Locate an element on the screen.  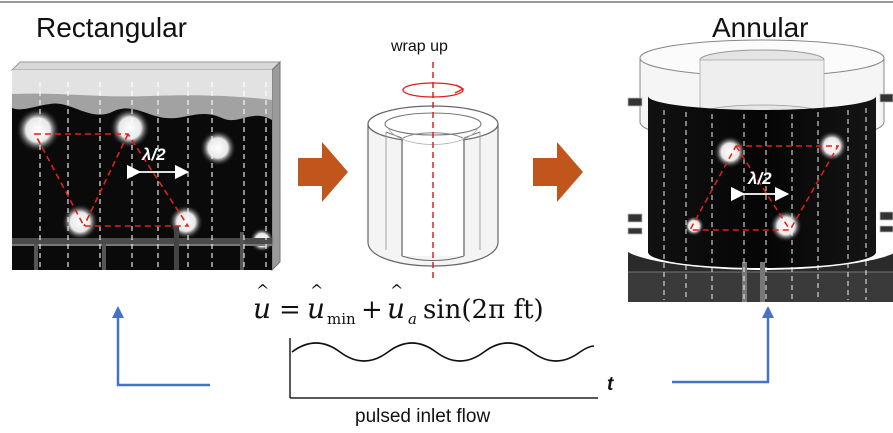
rectangular-photo is located at coordinates (146, 166).